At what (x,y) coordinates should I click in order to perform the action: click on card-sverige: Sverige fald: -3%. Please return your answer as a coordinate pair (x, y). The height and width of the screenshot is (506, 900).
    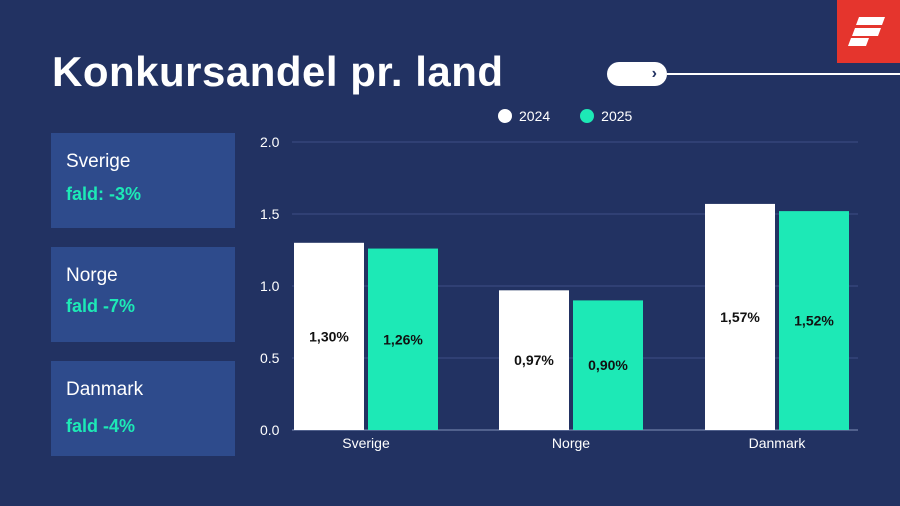
    Looking at the image, I should click on (143, 180).